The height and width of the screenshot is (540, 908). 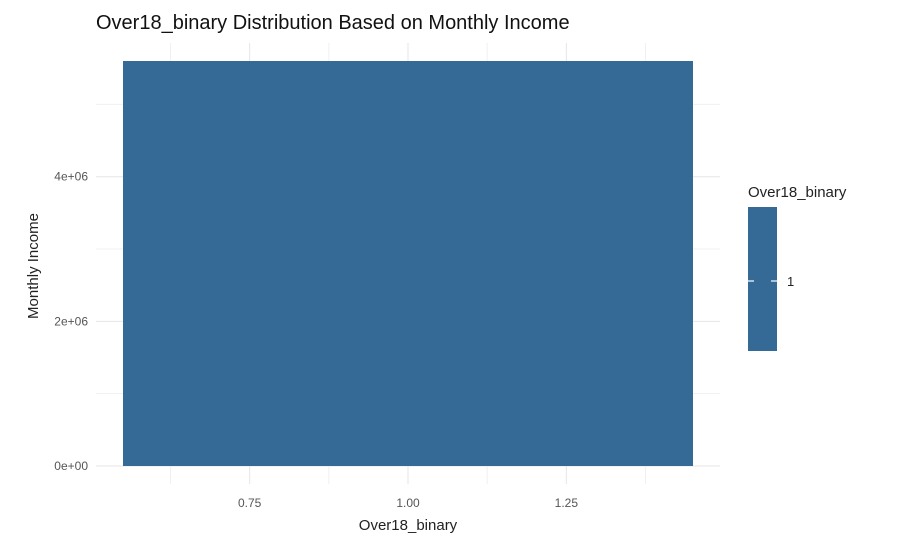 I want to click on legend: Over18_binary 1, so click(x=797, y=267).